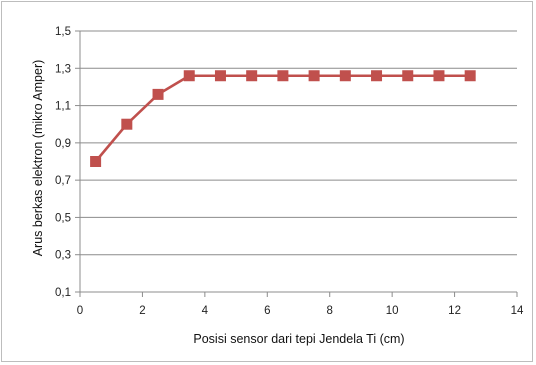  I want to click on y-axis-title: Arus berkas elektron (mikro Amper), so click(38, 158).